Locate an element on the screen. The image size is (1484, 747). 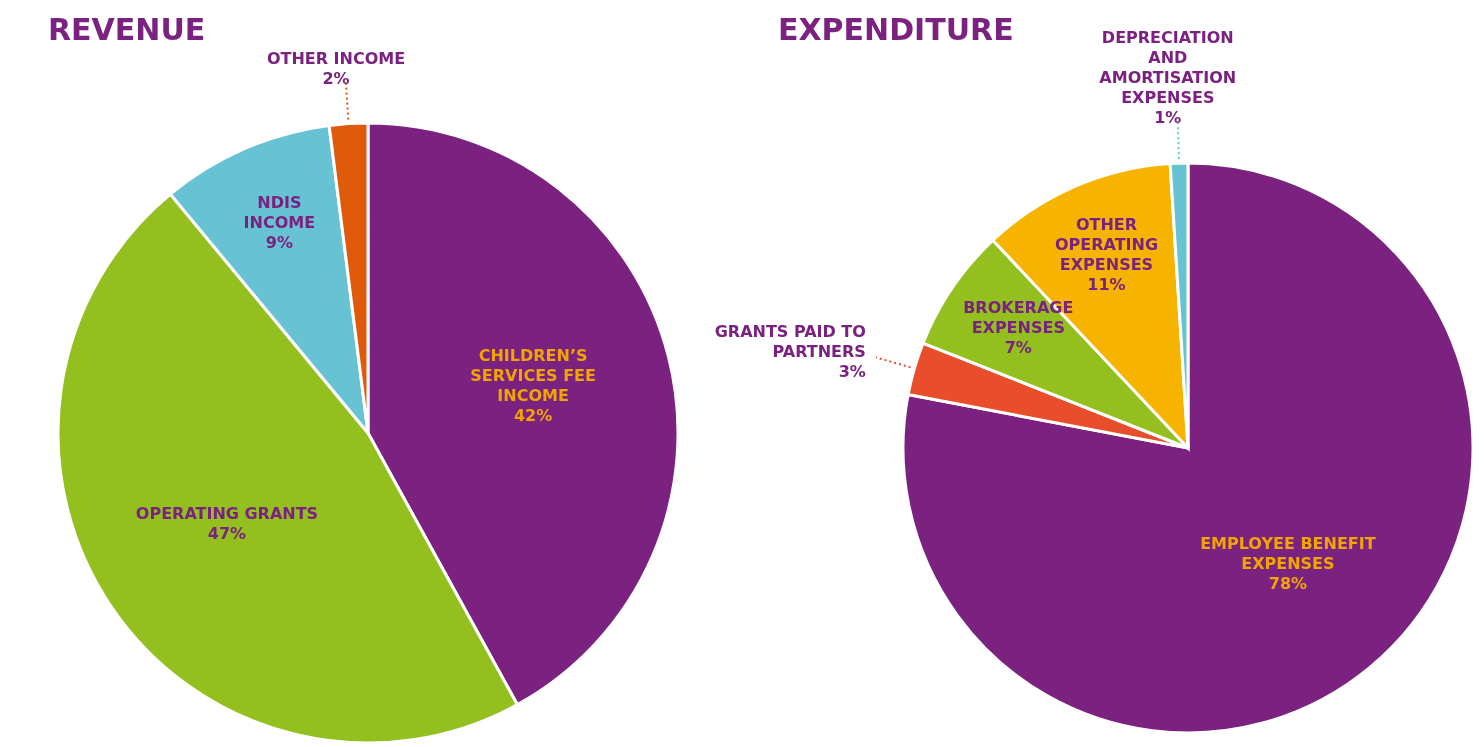
data-label: 9% is located at coordinates (279, 243).